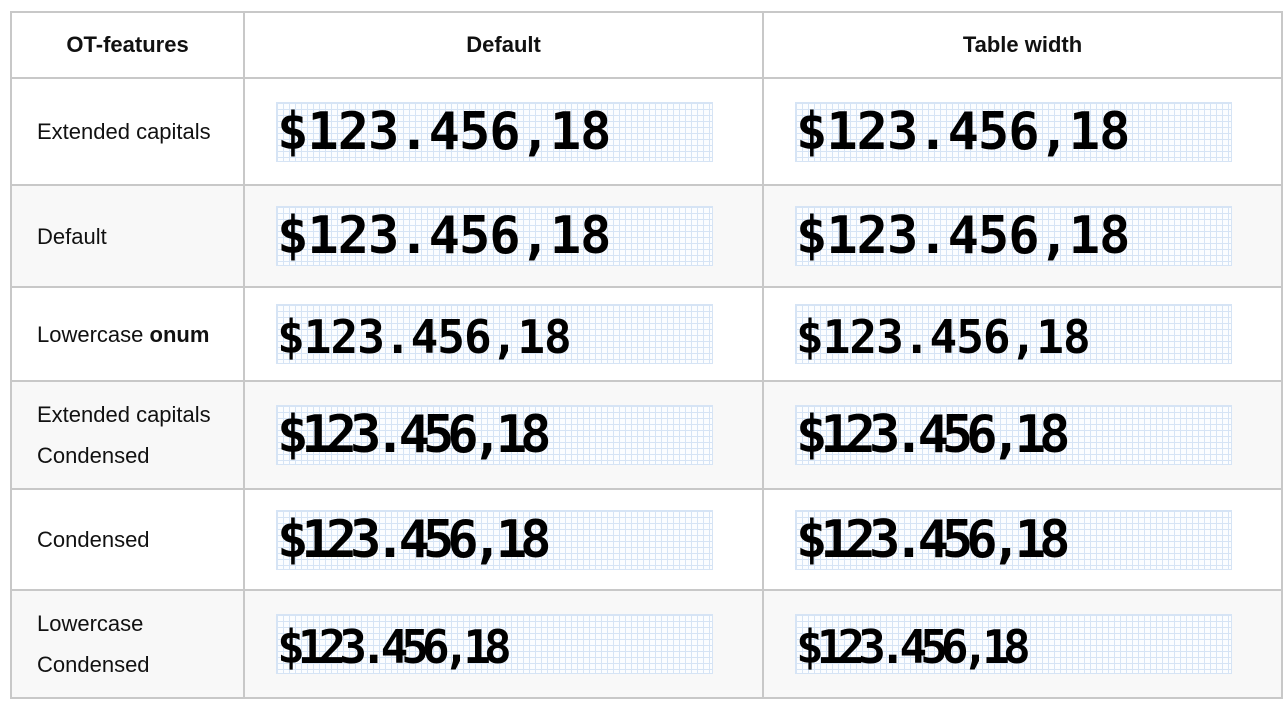  I want to click on table-row: Lowercase onum $123.456,18 $123.456,18, so click(646, 334).